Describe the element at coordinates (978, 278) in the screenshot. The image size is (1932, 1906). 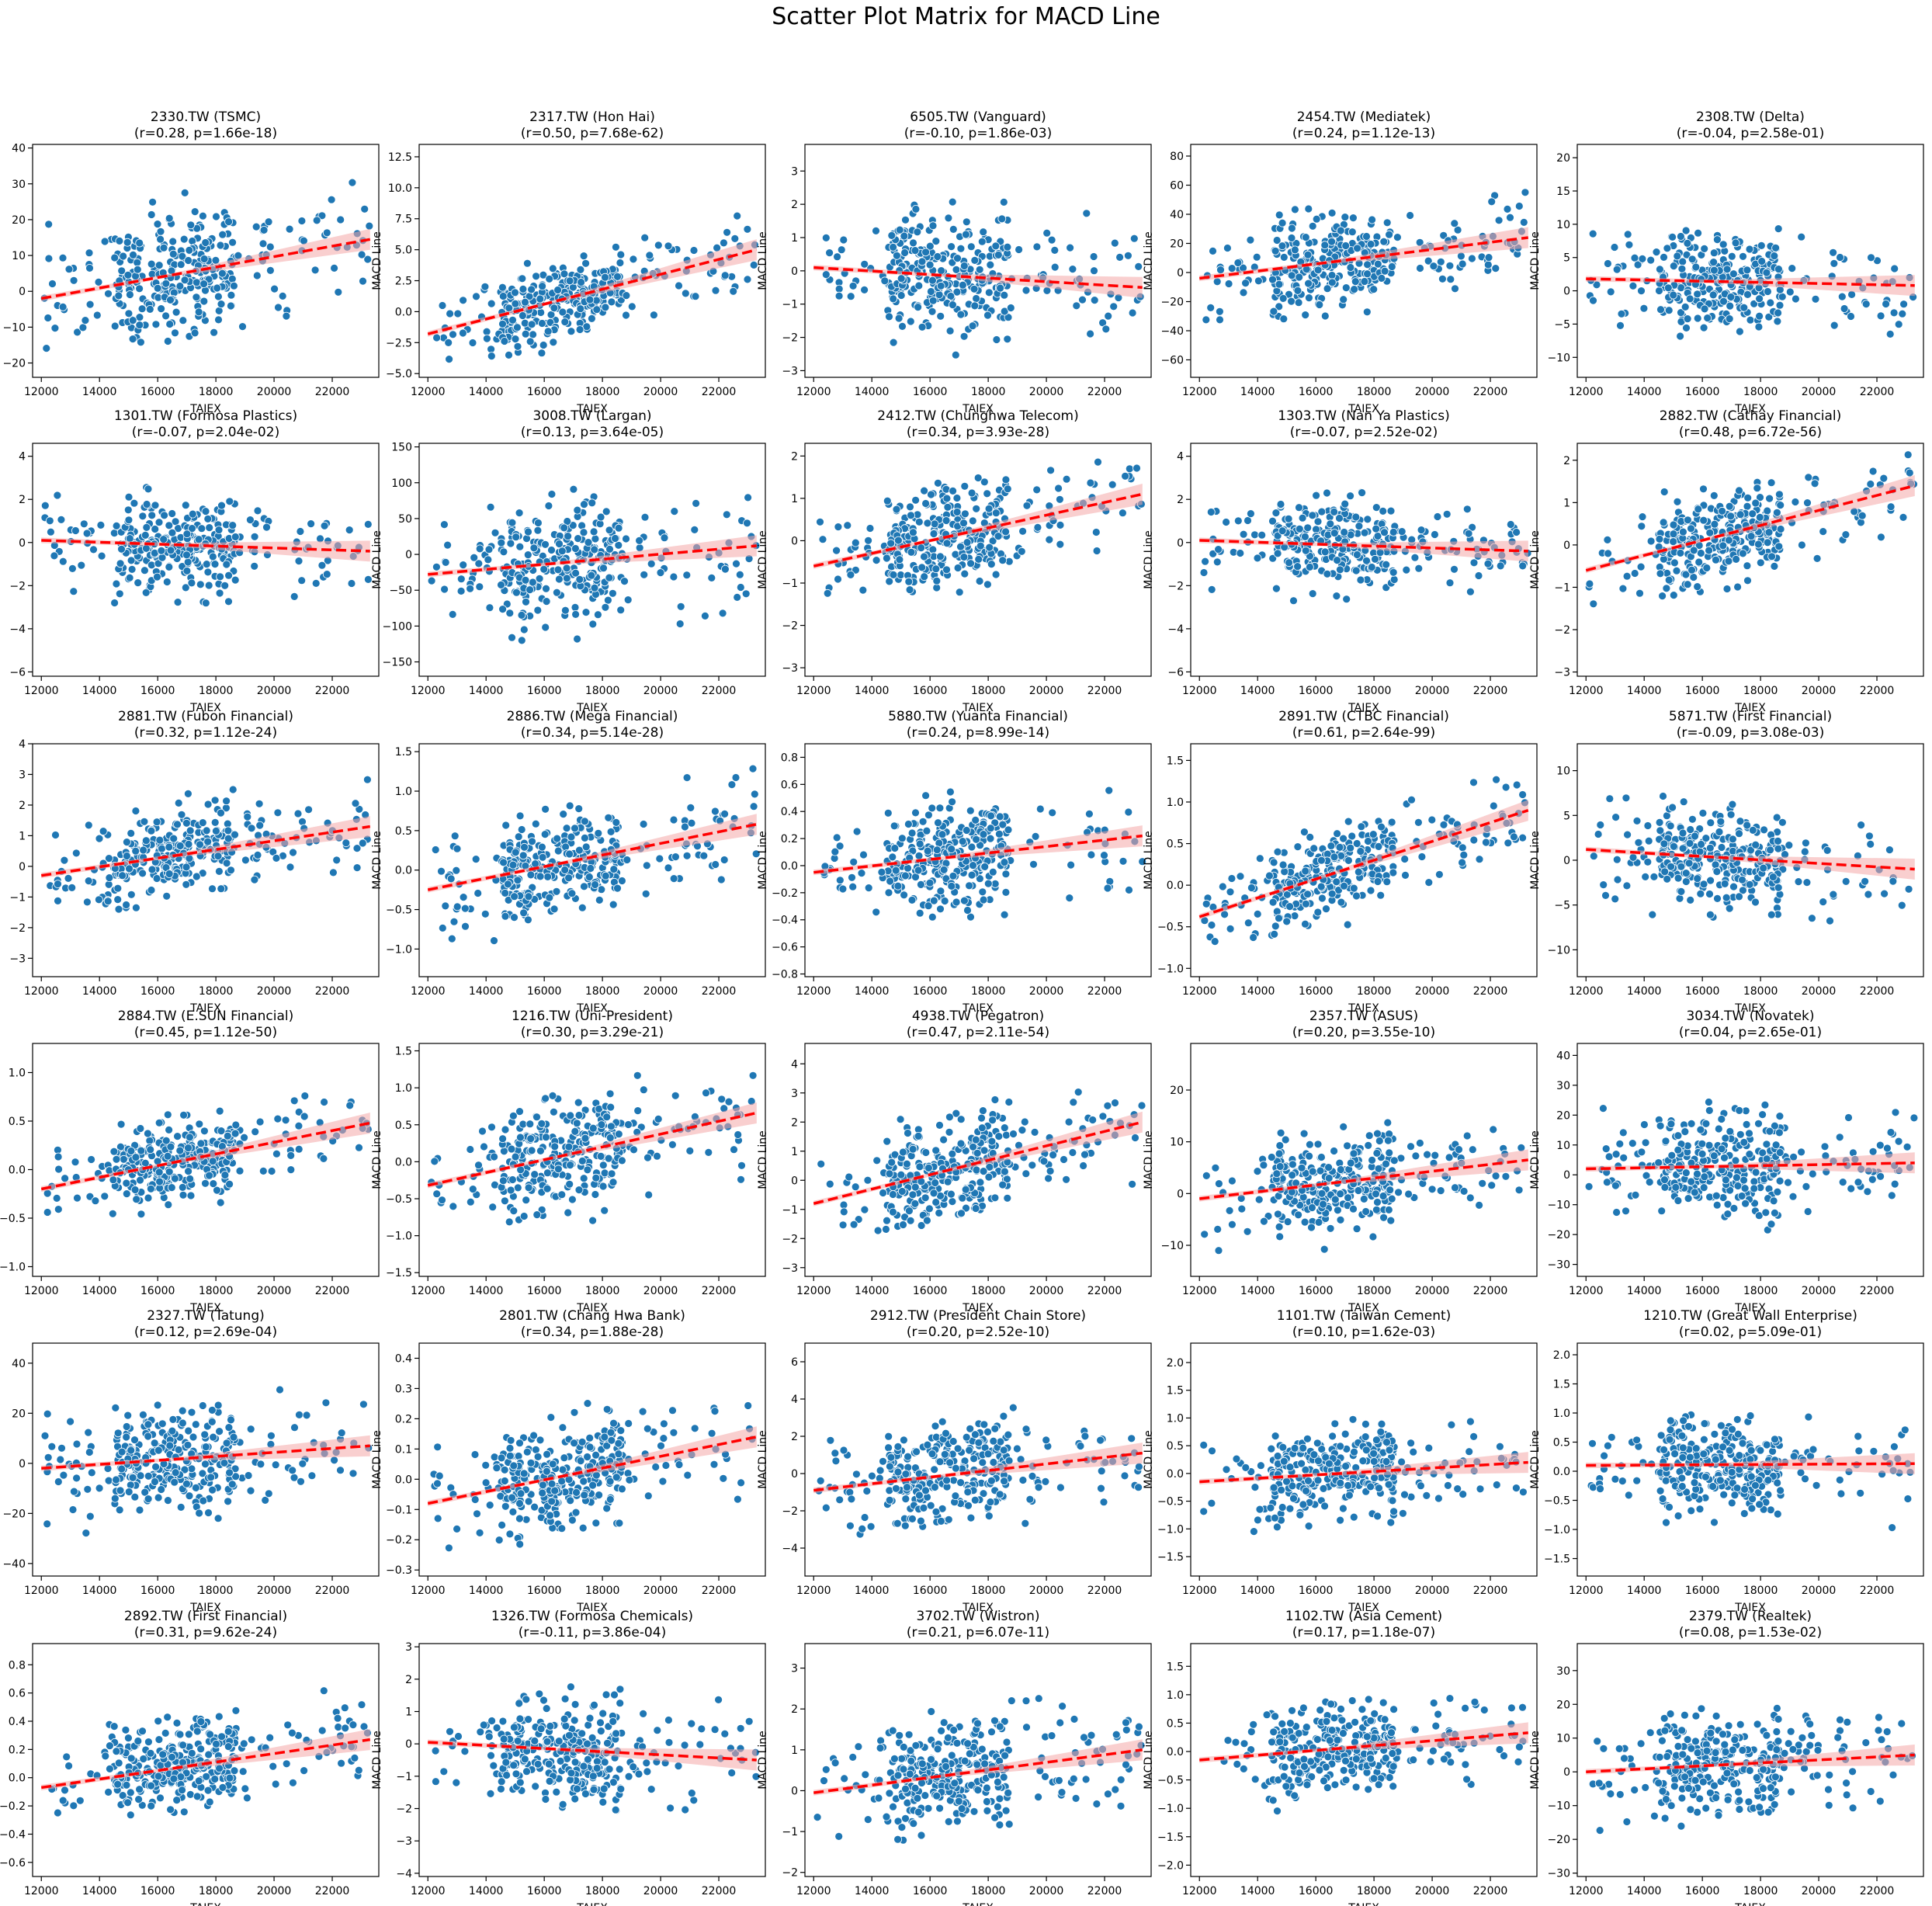
I see `regression-line` at that location.